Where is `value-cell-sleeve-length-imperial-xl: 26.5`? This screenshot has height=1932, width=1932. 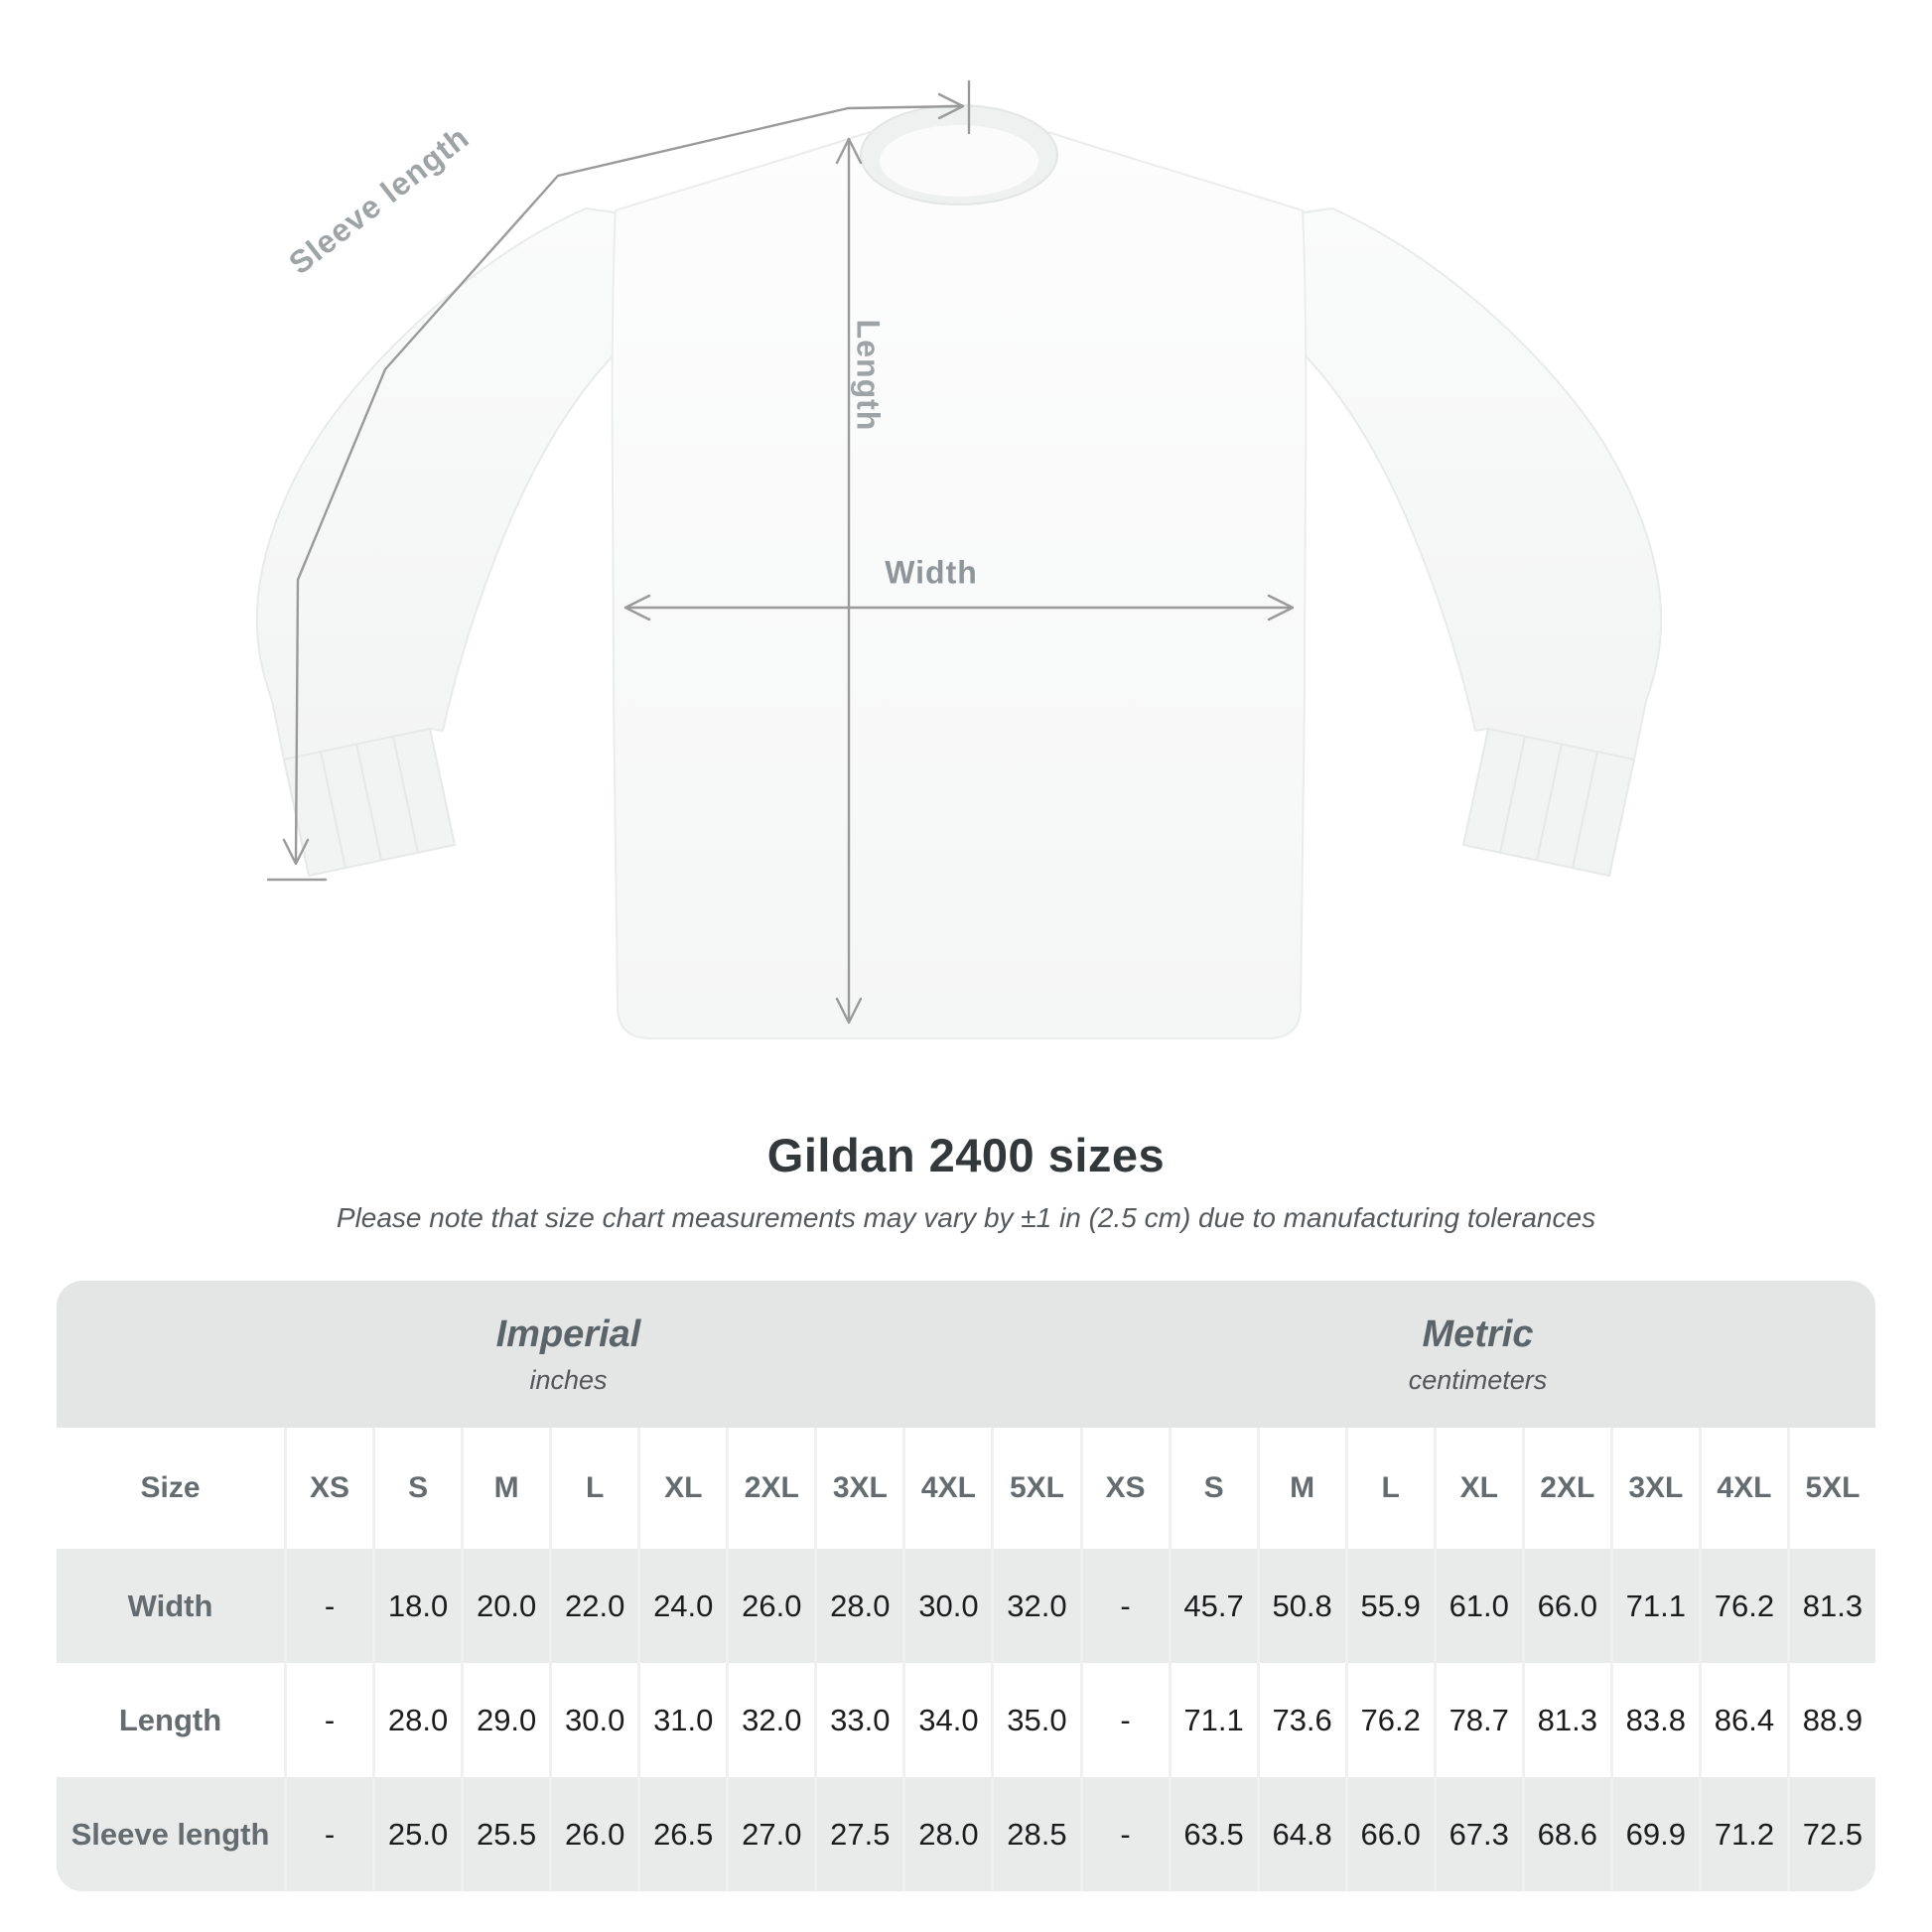 value-cell-sleeve-length-imperial-xl: 26.5 is located at coordinates (682, 1834).